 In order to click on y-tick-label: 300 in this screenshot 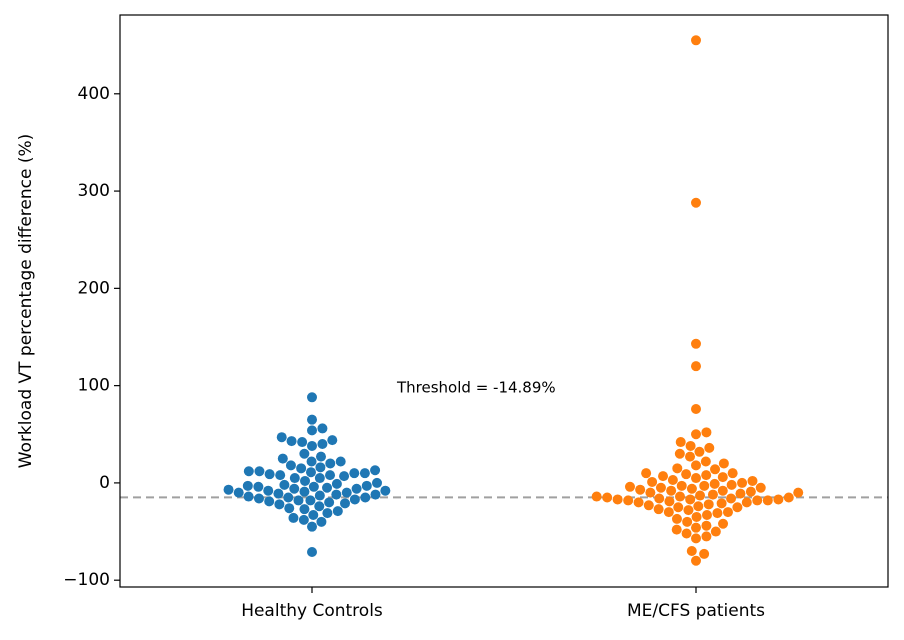, I will do `click(94, 191)`.